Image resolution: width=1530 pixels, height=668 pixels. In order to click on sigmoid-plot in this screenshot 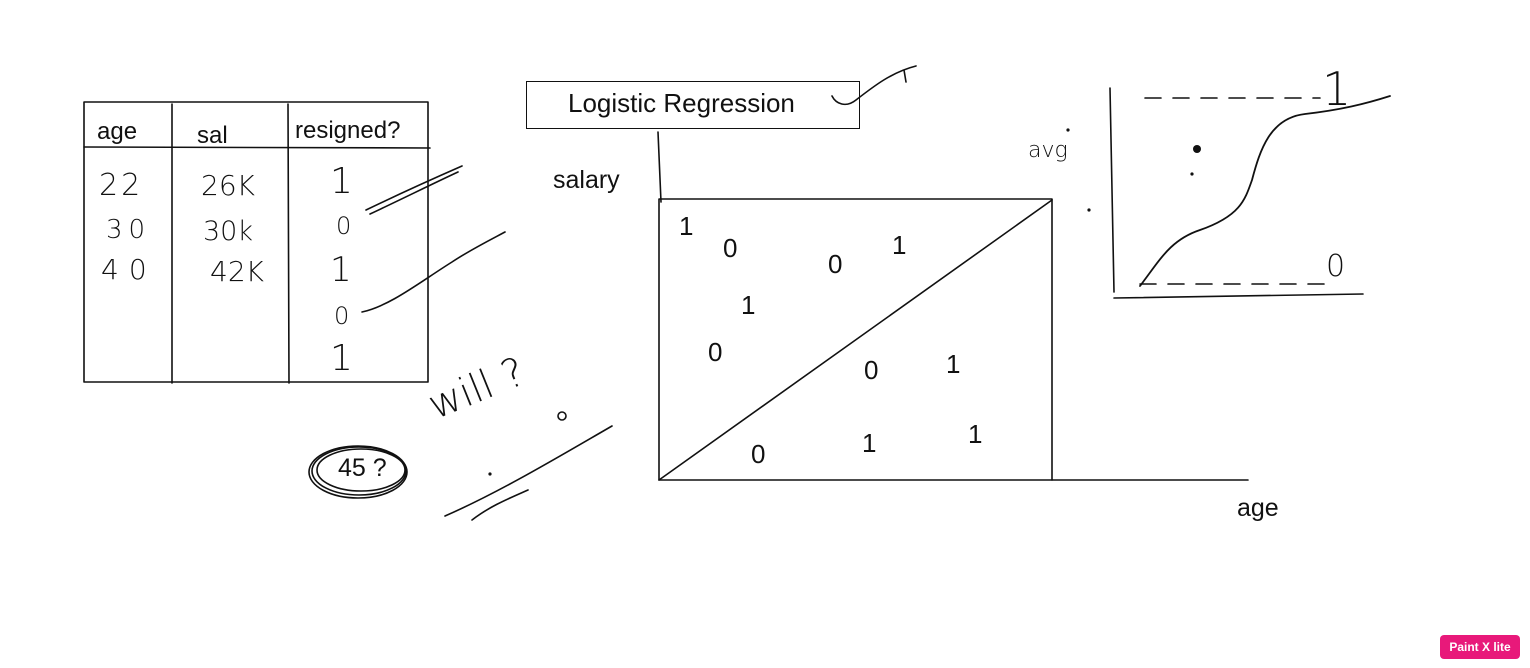, I will do `click(1228, 193)`.